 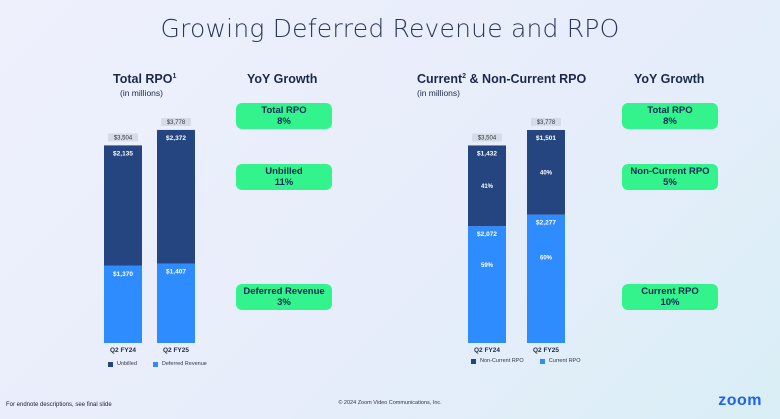 I want to click on bar-value-label: $1,407, so click(x=176, y=272).